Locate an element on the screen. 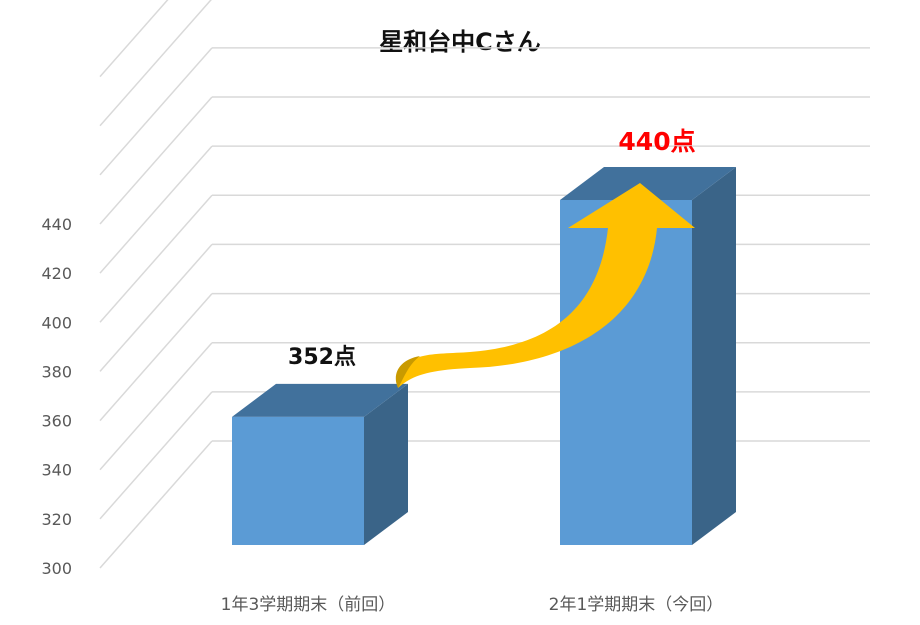 This screenshot has width=920, height=625. data-label: 352点 is located at coordinates (322, 357).